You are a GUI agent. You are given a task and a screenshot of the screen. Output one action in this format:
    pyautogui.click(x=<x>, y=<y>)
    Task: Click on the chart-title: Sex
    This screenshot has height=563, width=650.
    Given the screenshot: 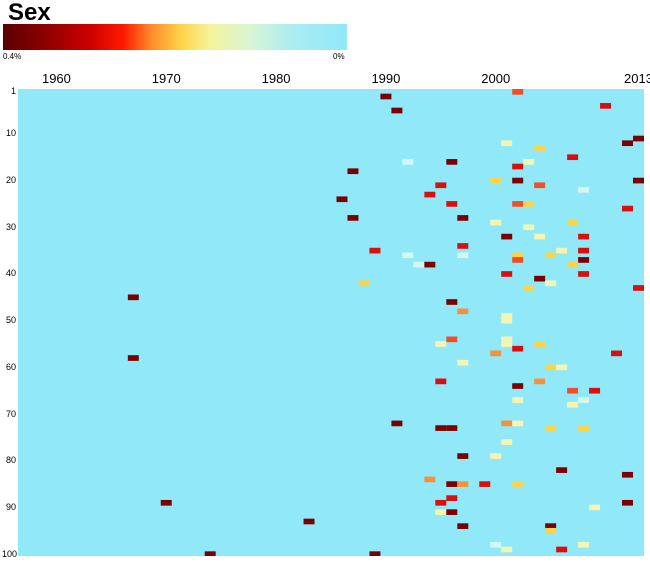 What is the action you would take?
    pyautogui.click(x=29, y=13)
    